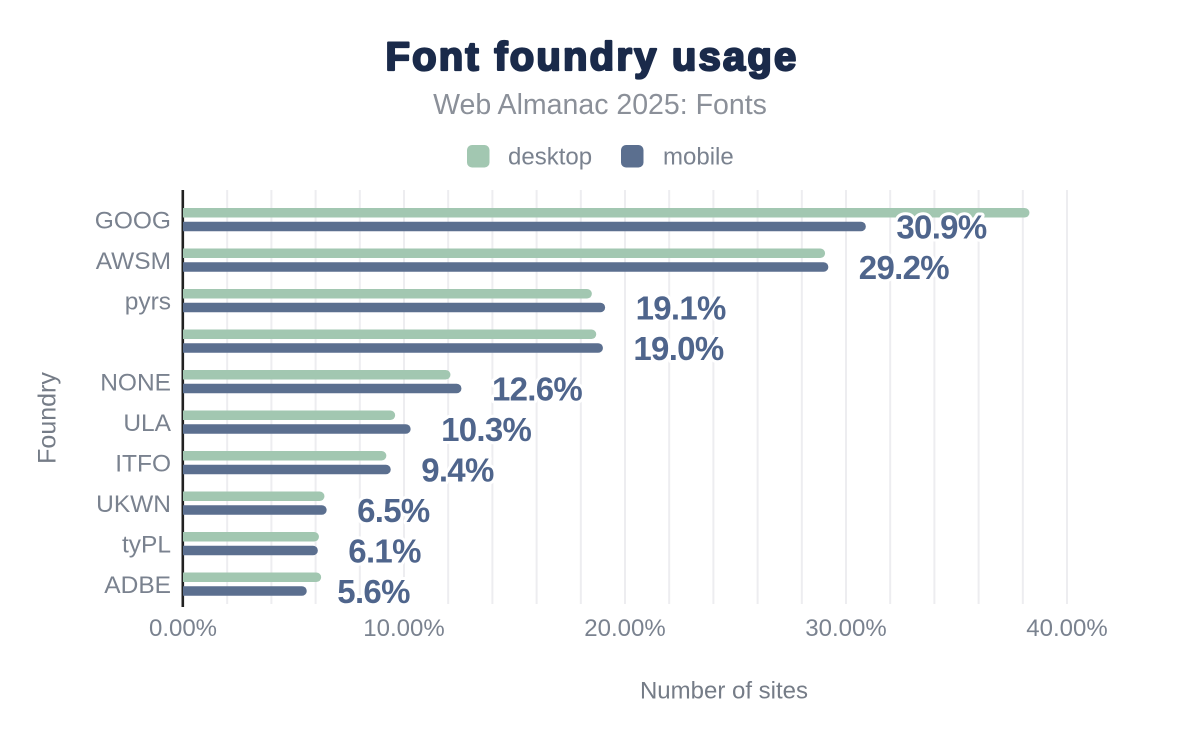 This screenshot has width=1200, height=742. I want to click on svg-text: 10.3%, so click(486, 429).